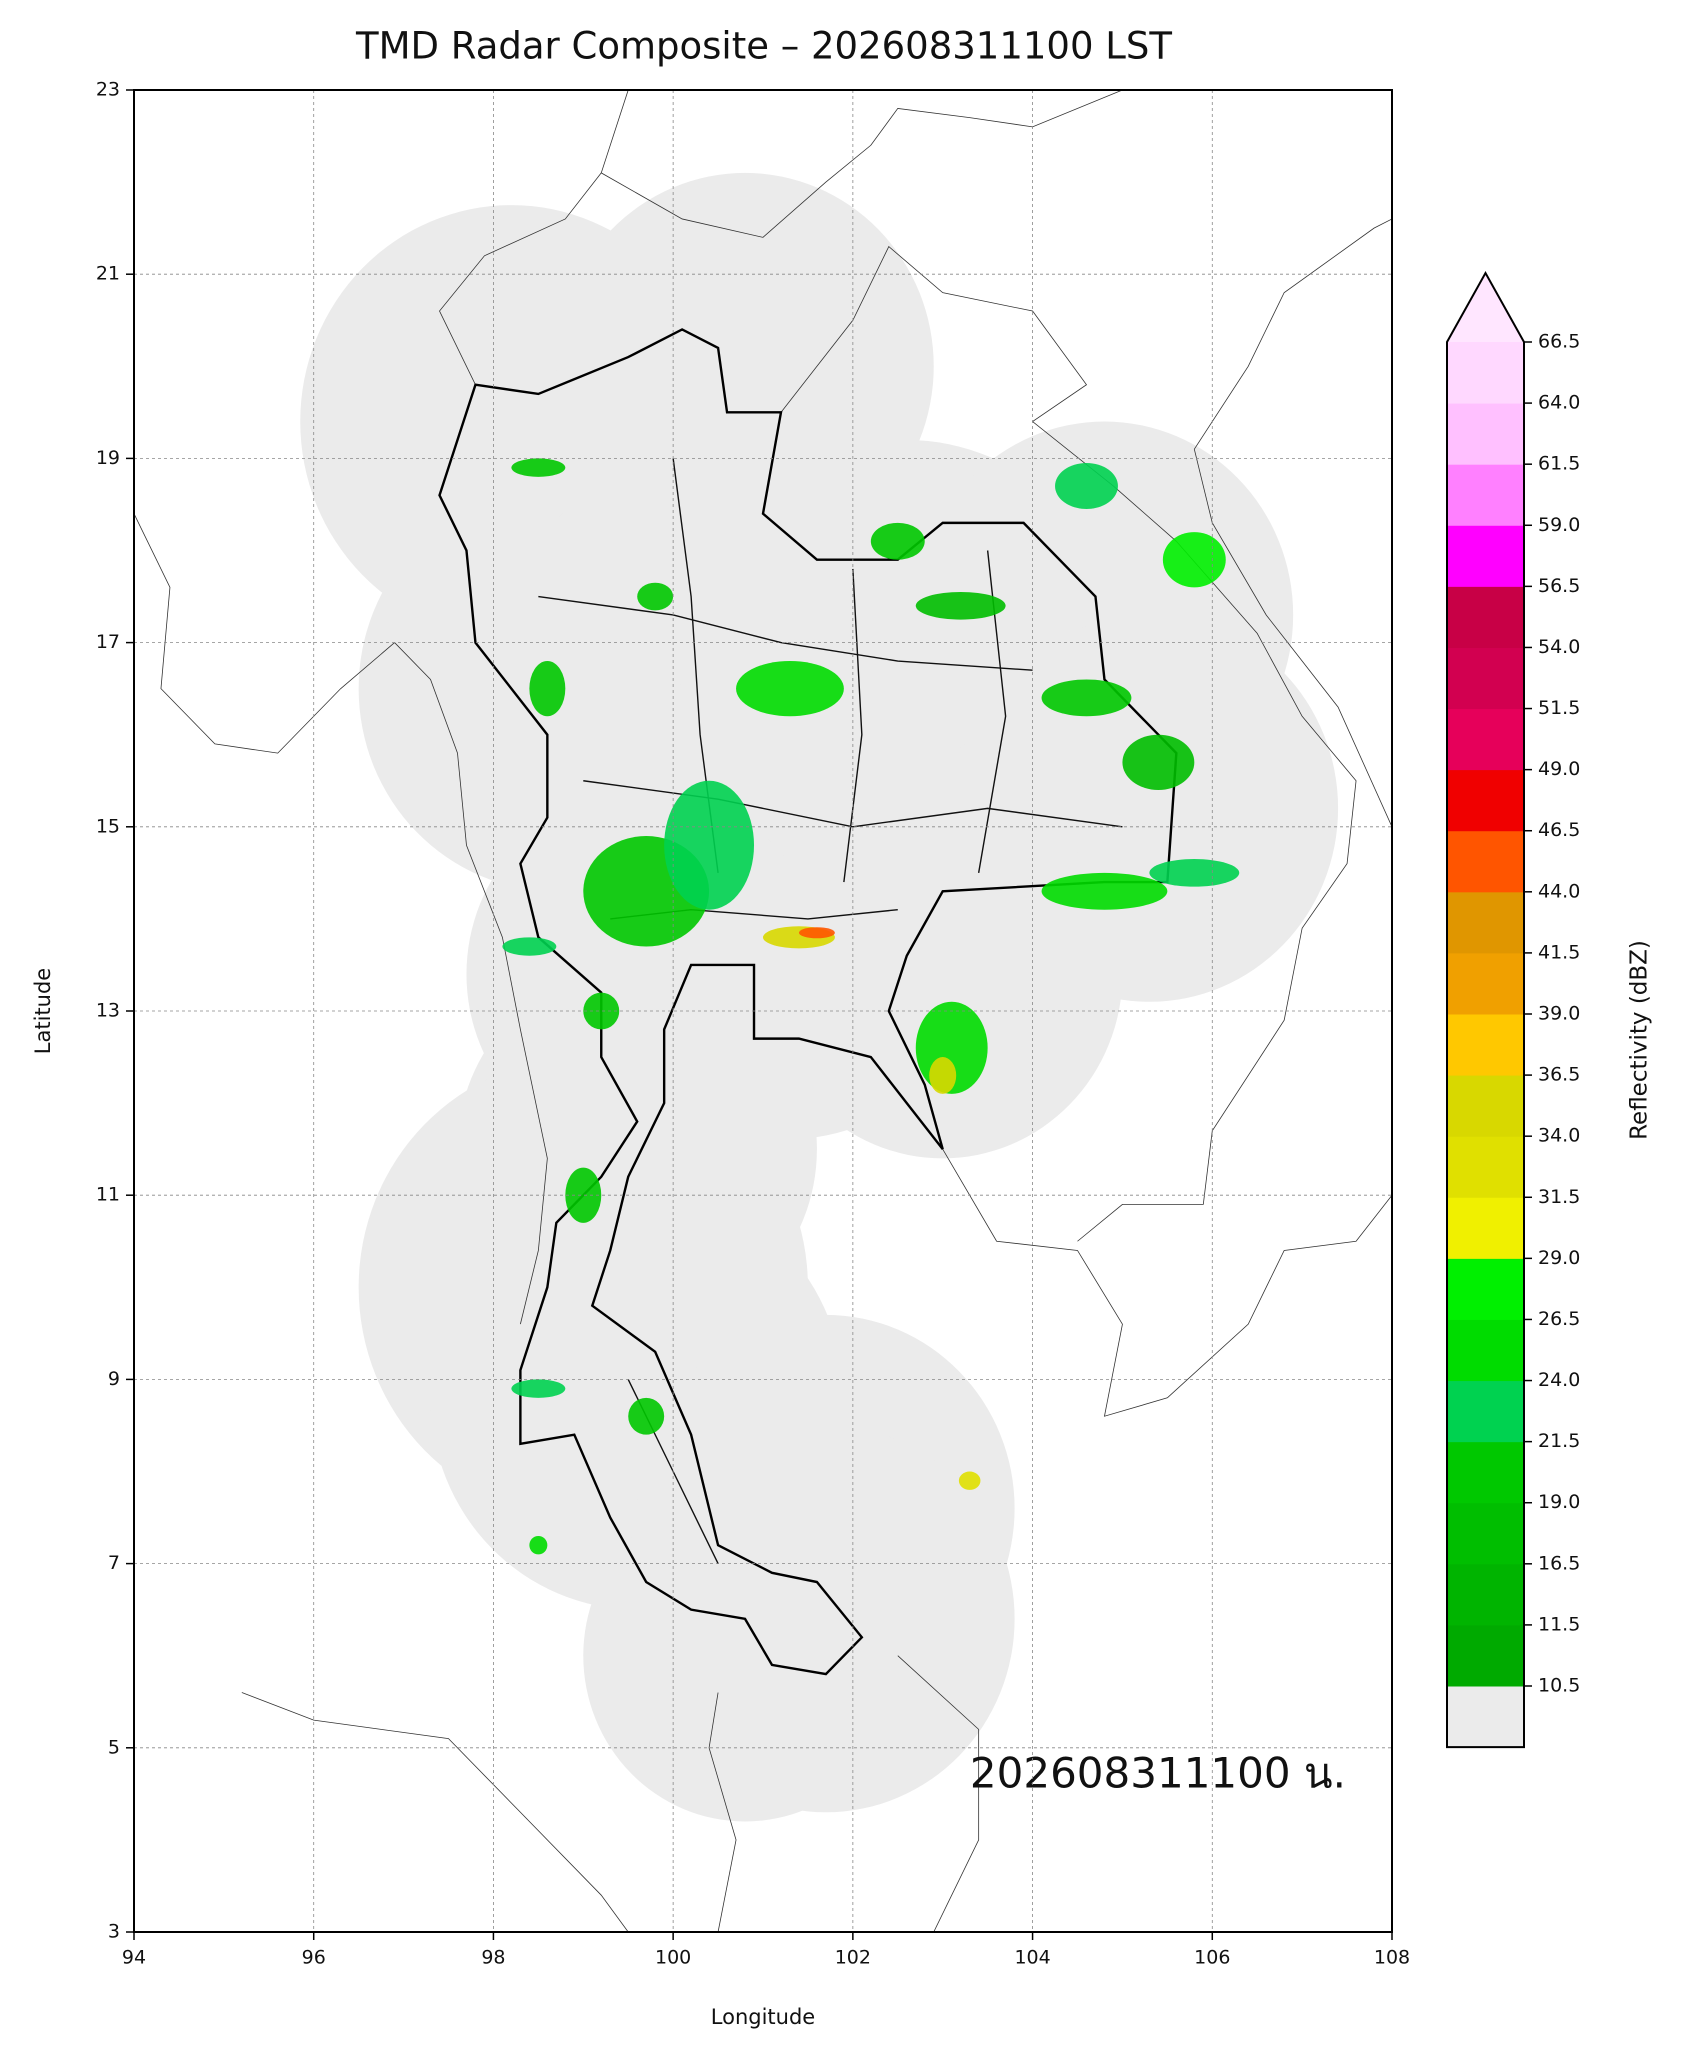  I want to click on y-tick-label: 19, so click(108, 458).